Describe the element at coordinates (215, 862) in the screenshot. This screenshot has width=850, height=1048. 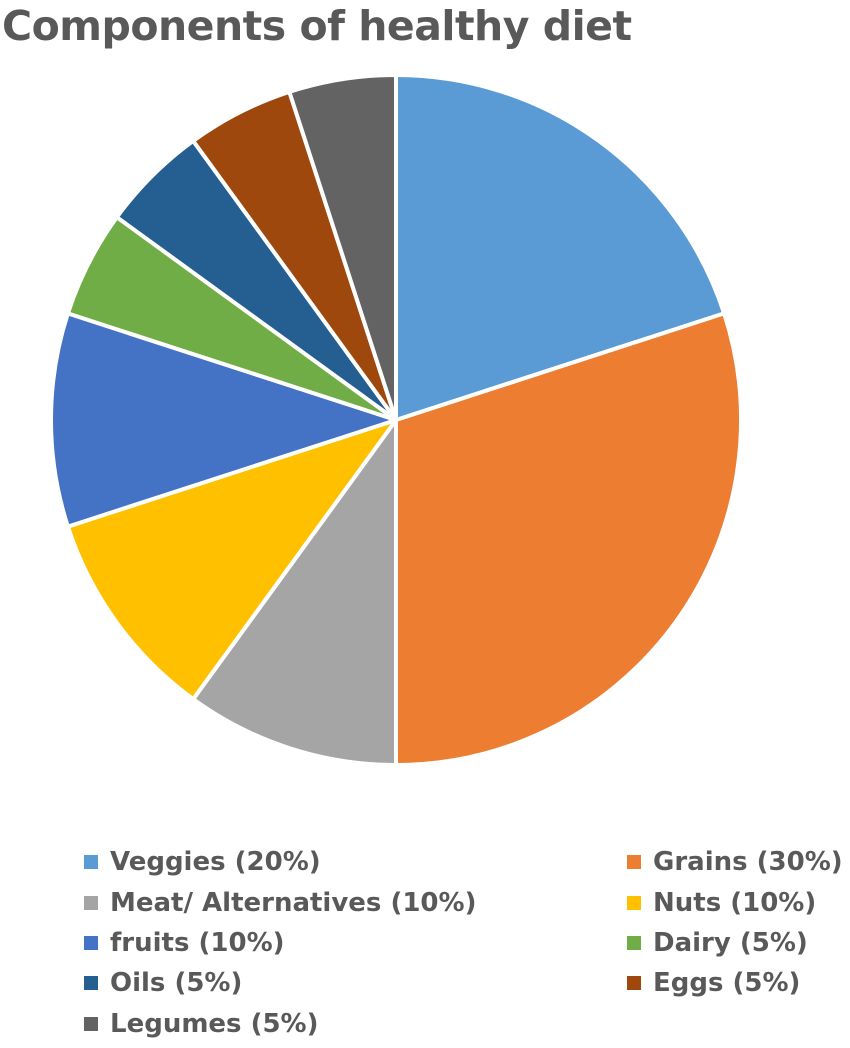
I see `legend-label-veggies: Veggies (20%)` at that location.